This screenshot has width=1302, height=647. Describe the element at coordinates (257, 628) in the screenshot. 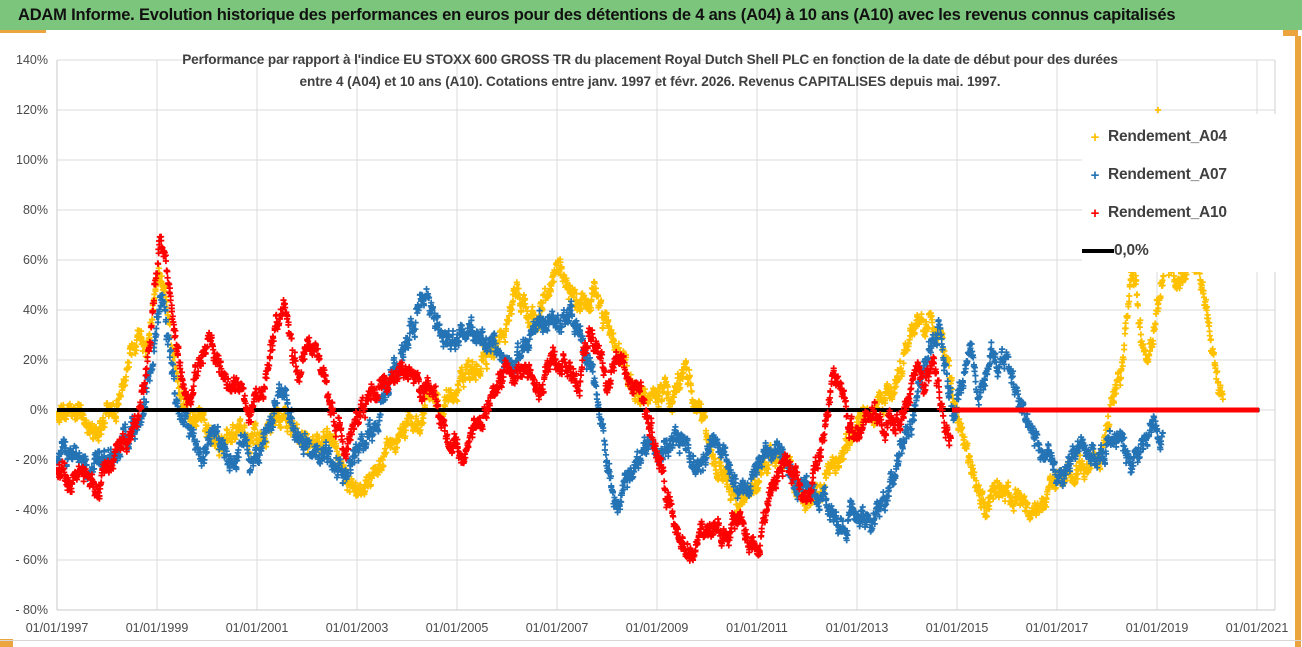

I see `x-tick-label: 01/01/2001` at that location.